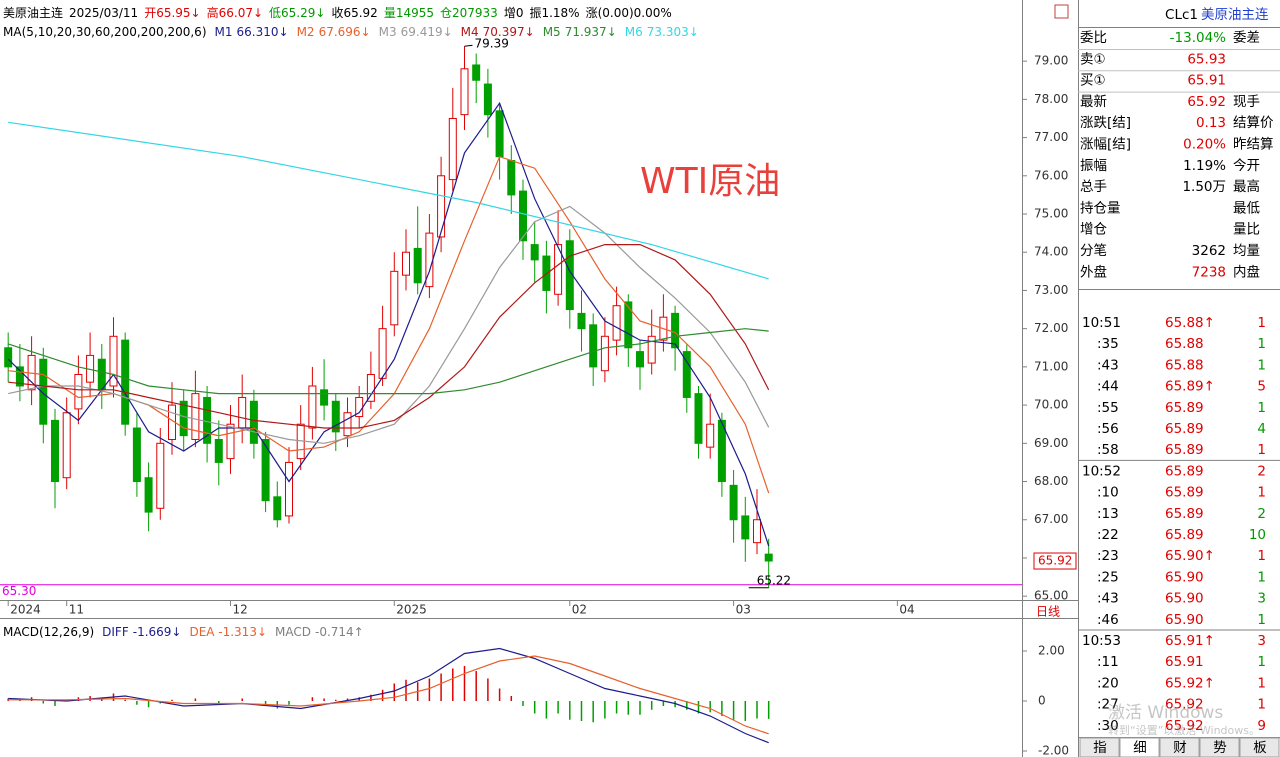  I want to click on legend-value: 70.397↓, so click(509, 32).